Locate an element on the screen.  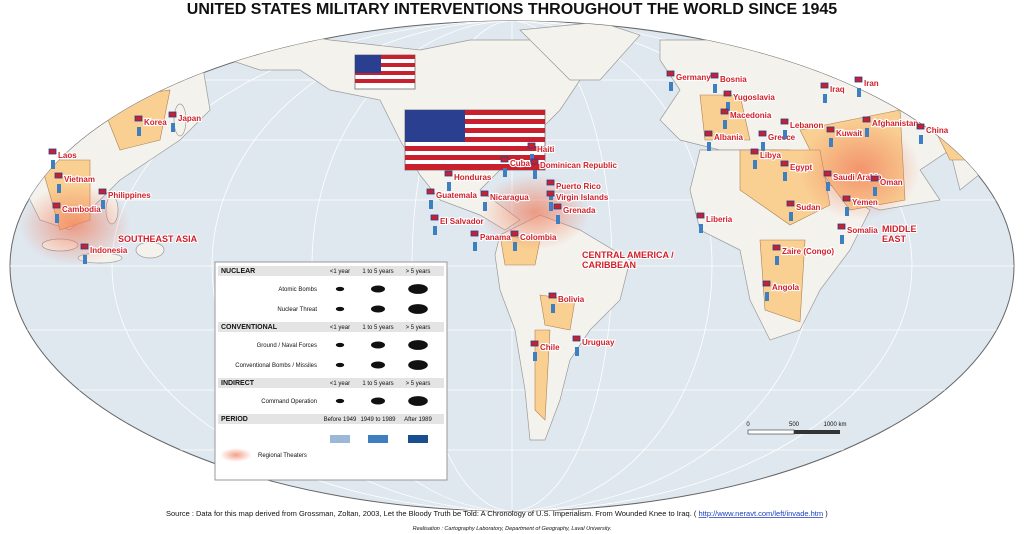
country-label: Yemen is located at coordinates (865, 202).